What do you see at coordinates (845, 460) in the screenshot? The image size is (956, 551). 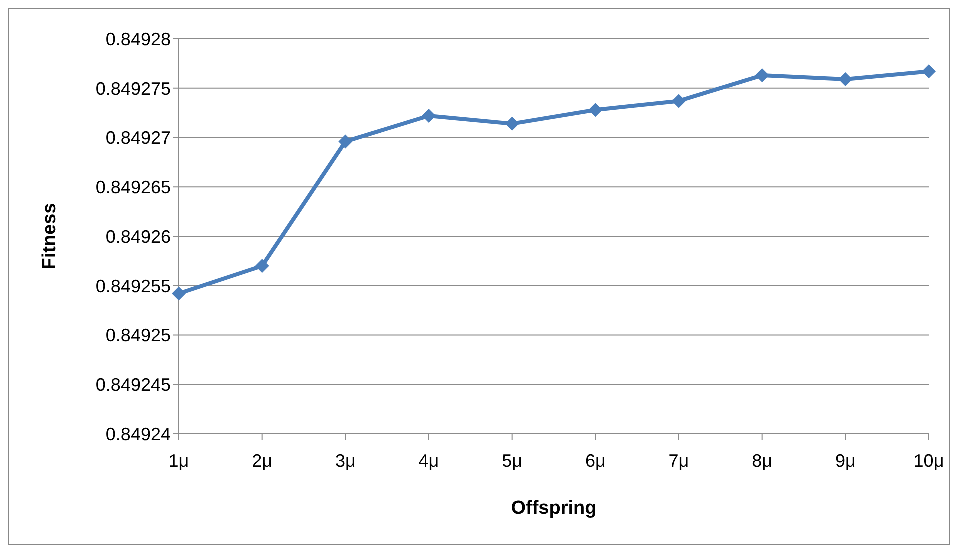 I see `x-tick-label: 9μ` at bounding box center [845, 460].